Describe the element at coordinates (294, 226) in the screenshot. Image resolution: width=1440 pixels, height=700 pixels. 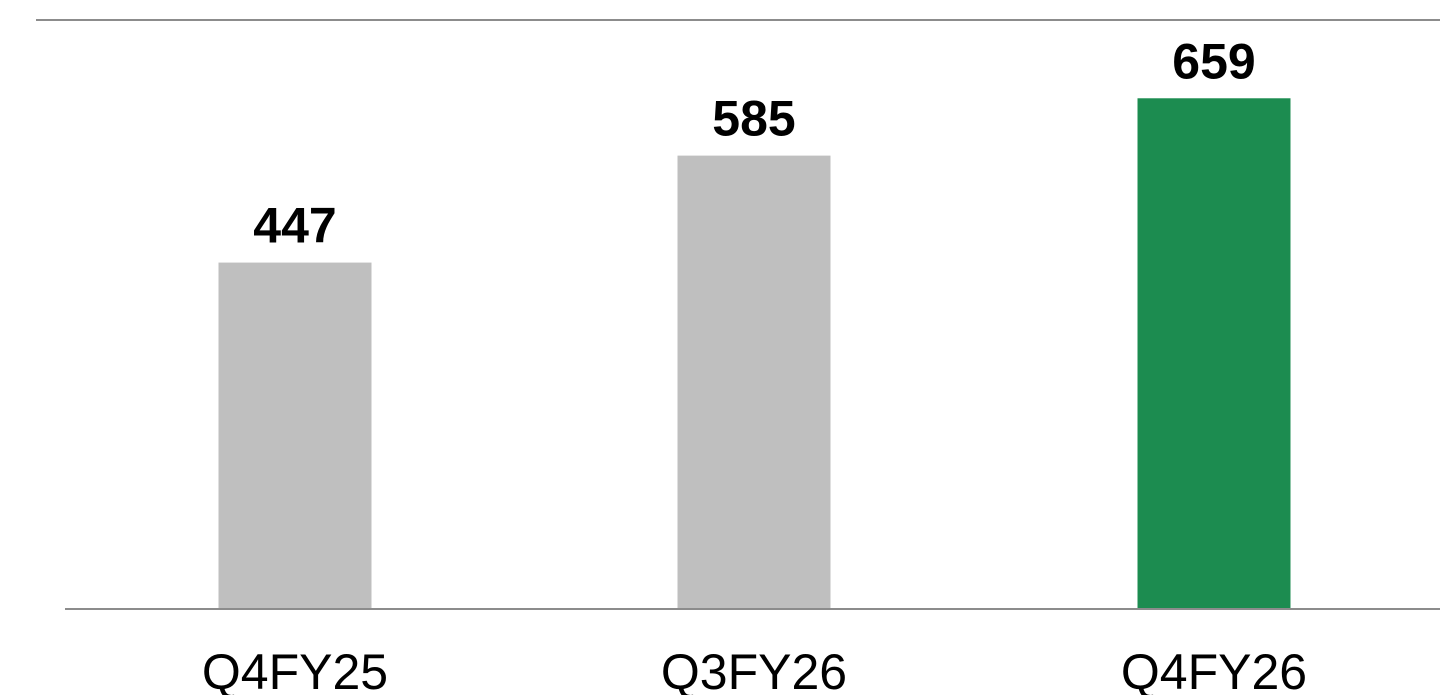
I see `value-label-q4fy25: 447` at that location.